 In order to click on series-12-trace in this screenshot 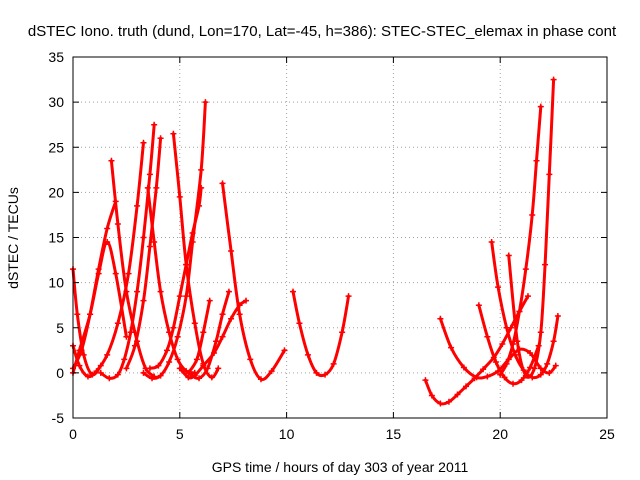, I will do `click(199, 337)`.